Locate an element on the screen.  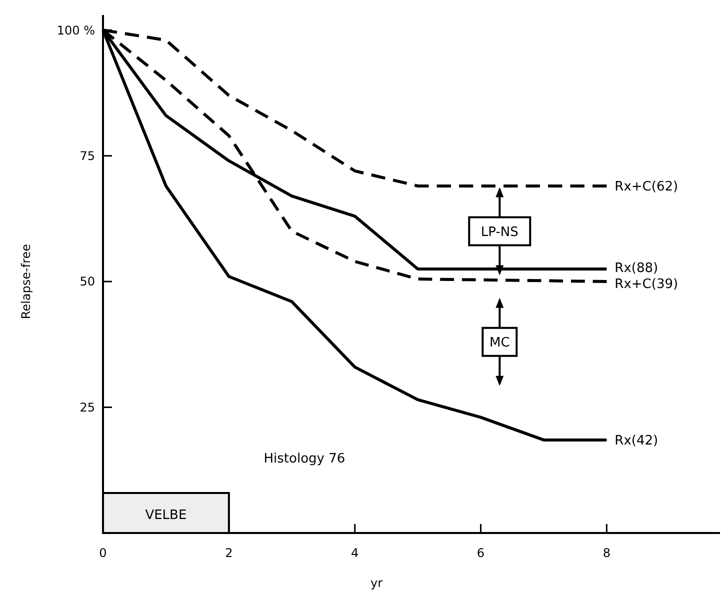
y-tick-label: 25 is located at coordinates (87, 407).